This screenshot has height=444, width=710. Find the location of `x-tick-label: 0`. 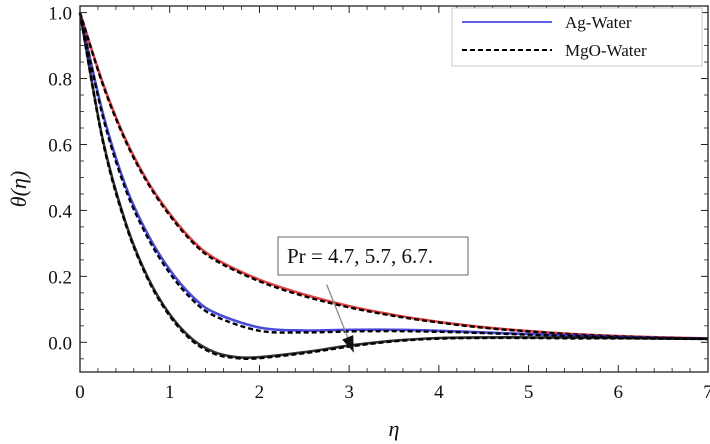

x-tick-label: 0 is located at coordinates (80, 392).